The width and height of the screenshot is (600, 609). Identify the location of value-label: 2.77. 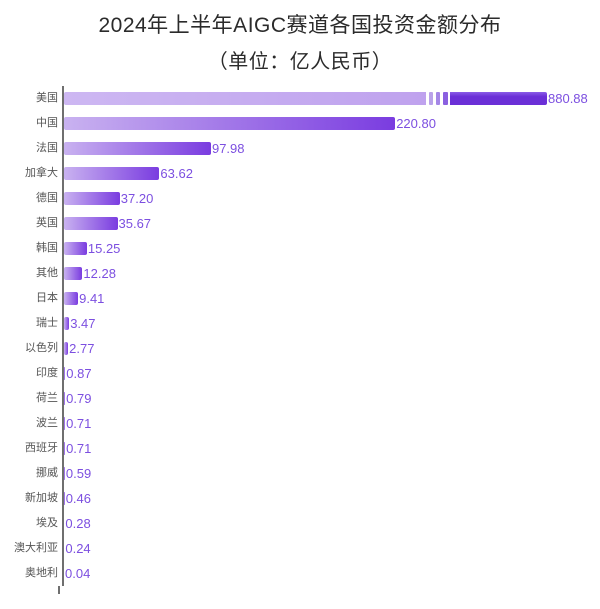
(81, 348).